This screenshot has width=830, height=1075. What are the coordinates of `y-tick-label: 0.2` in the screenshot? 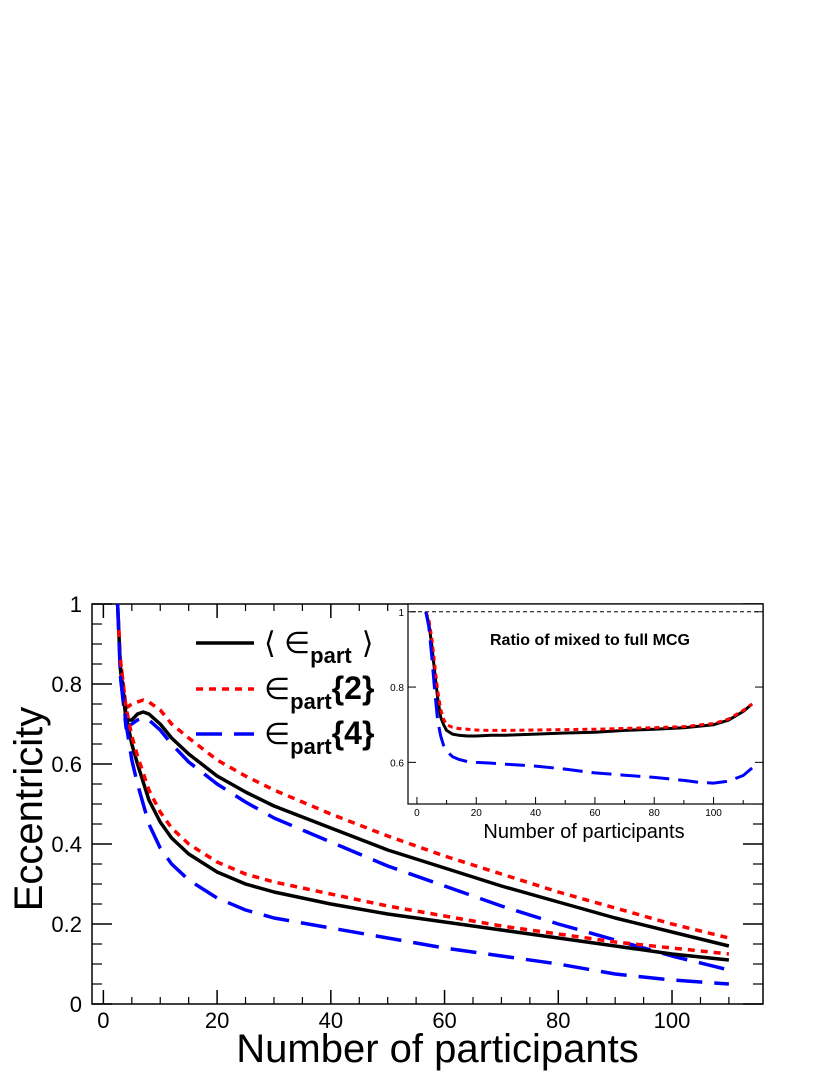 It's located at (66, 924).